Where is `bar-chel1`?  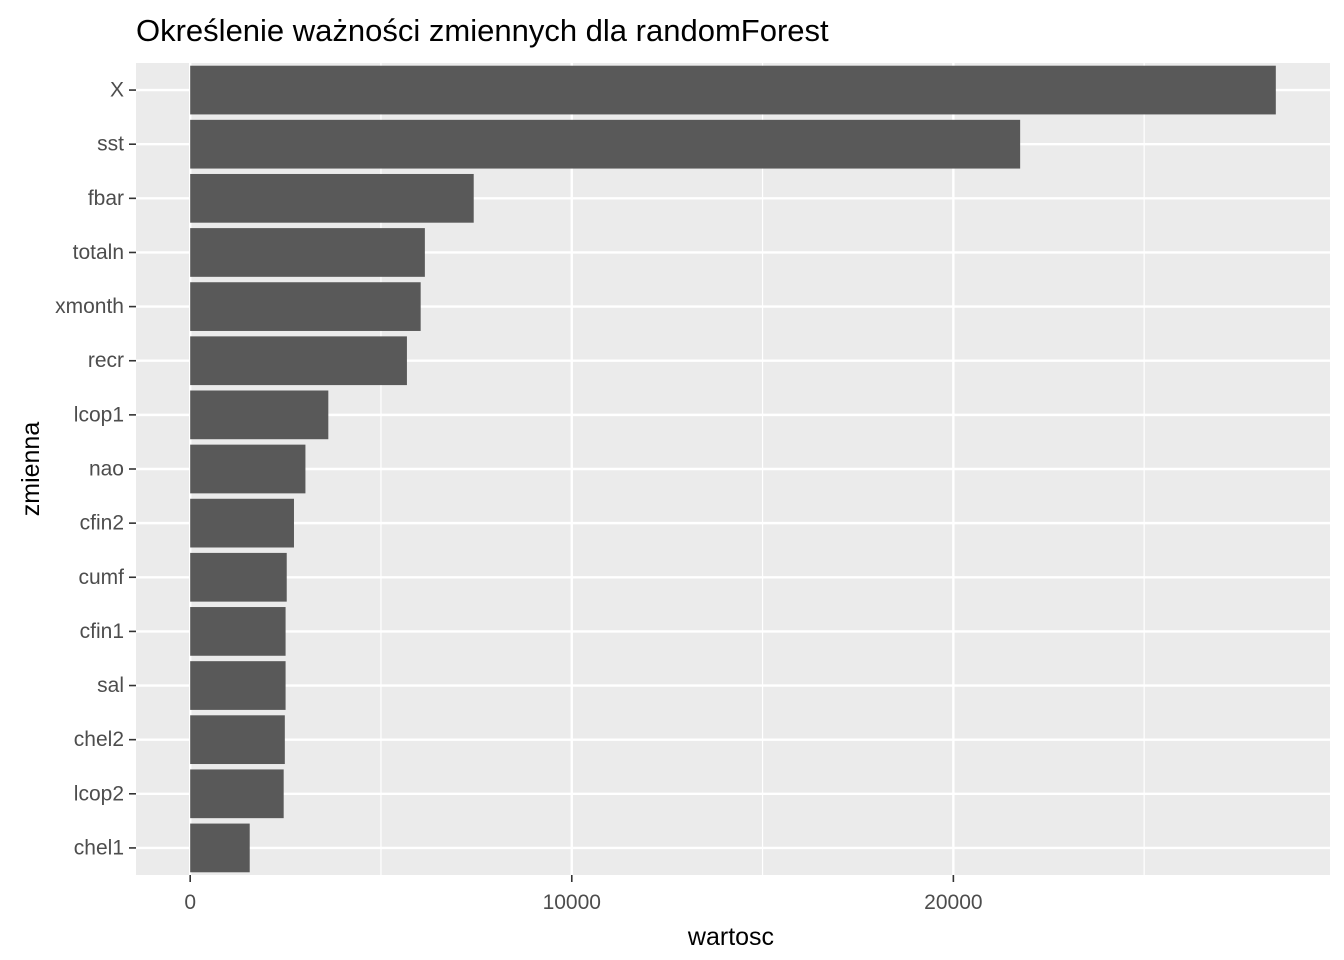 bar-chel1 is located at coordinates (220, 848).